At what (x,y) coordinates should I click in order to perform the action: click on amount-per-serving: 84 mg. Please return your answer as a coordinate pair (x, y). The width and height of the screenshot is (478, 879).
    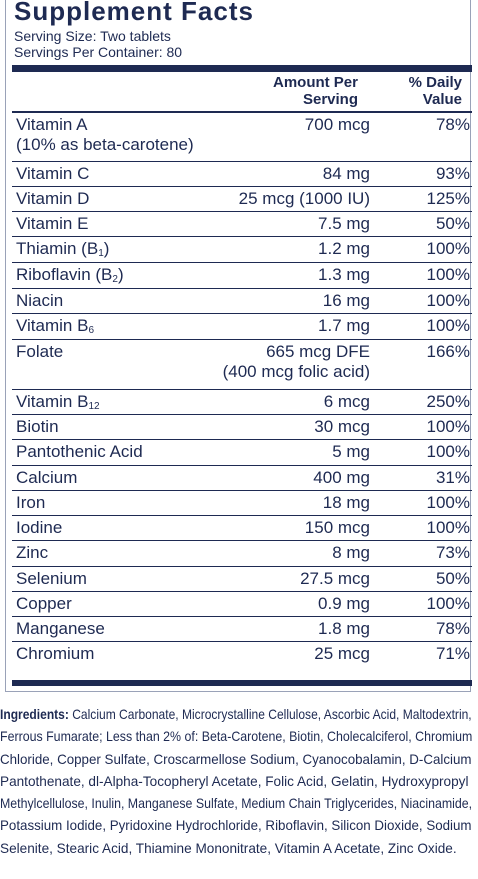
    Looking at the image, I should click on (346, 173).